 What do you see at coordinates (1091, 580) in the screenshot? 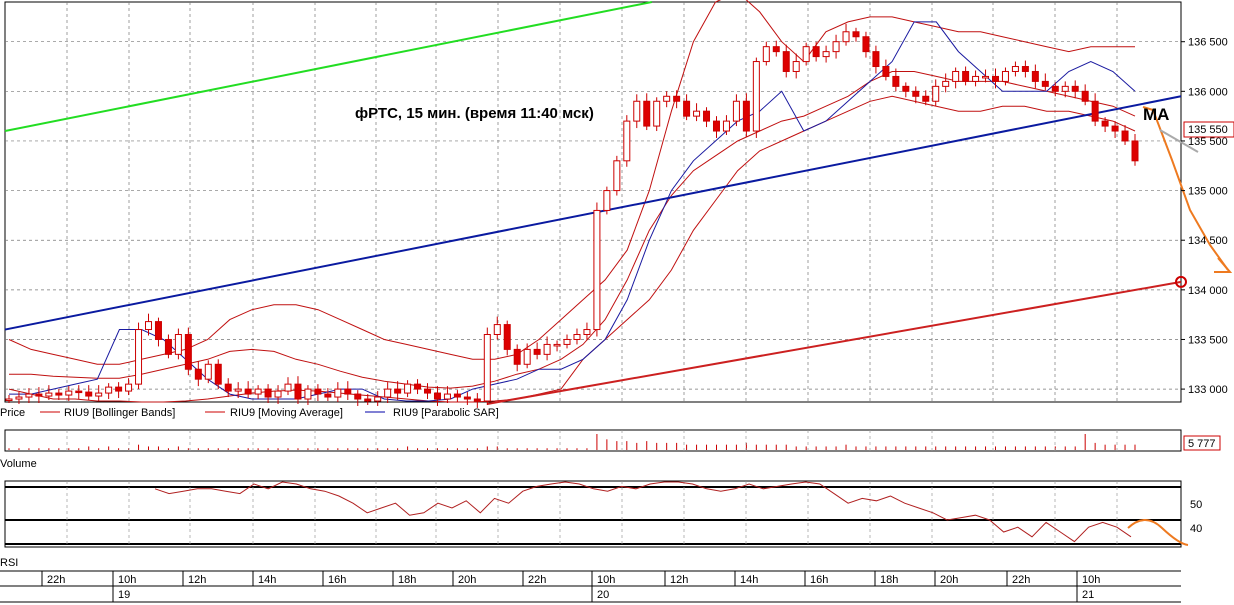
I see `time-hour-label-15: 10h` at bounding box center [1091, 580].